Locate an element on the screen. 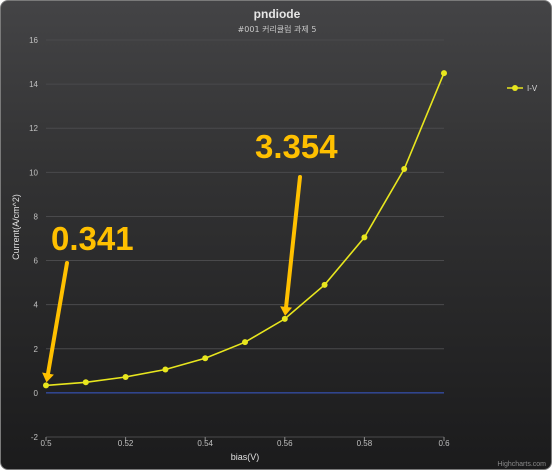 This screenshot has width=552, height=470. y-tick-label: -2 is located at coordinates (35, 437).